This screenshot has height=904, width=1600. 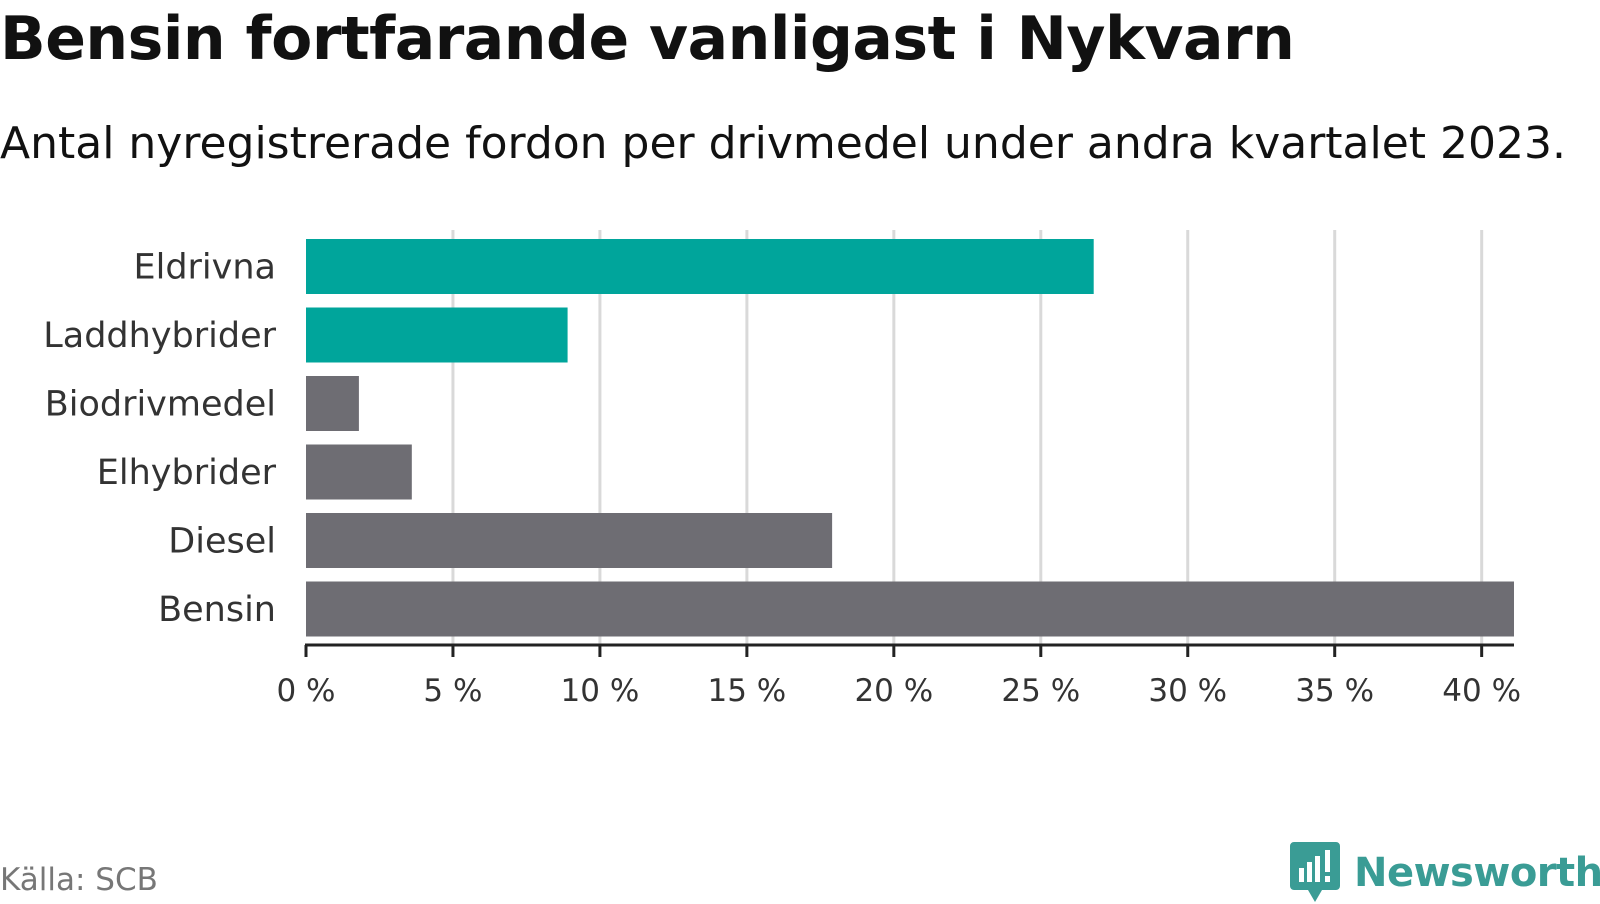 What do you see at coordinates (1040, 691) in the screenshot?
I see `x-tick-label: 25 %` at bounding box center [1040, 691].